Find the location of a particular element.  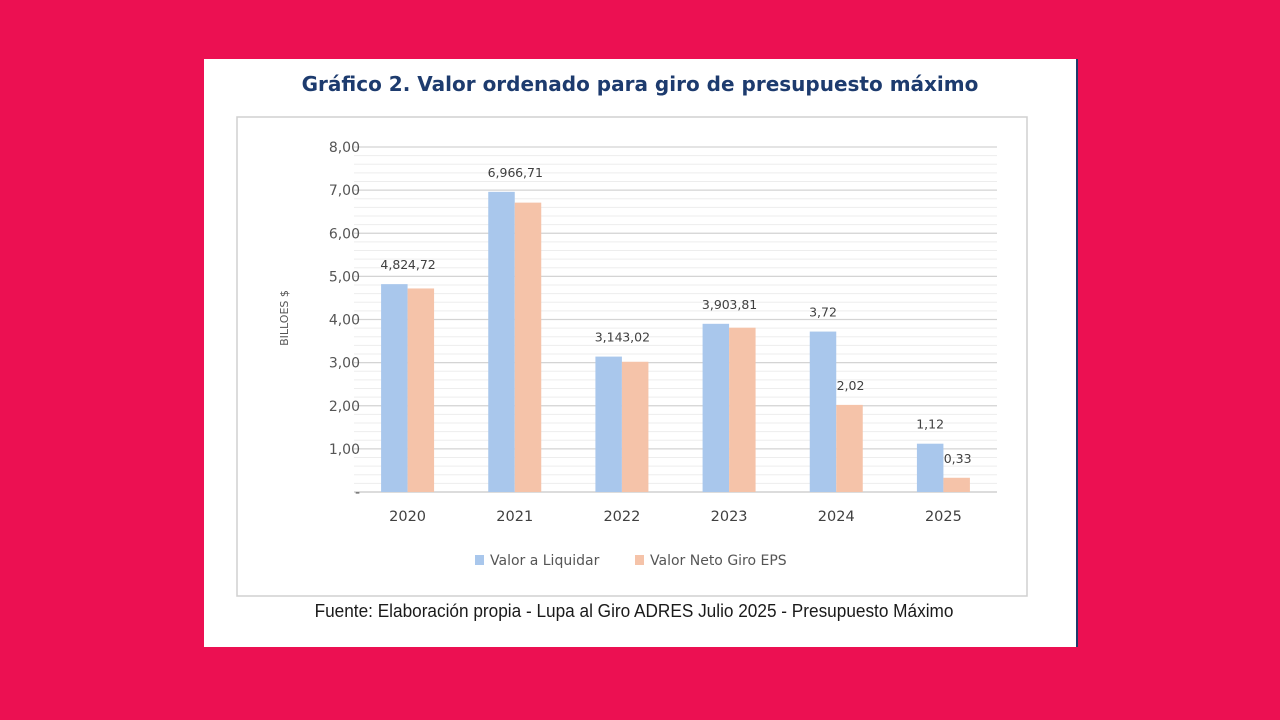

y-tick-label: 8,00 is located at coordinates (344, 148).